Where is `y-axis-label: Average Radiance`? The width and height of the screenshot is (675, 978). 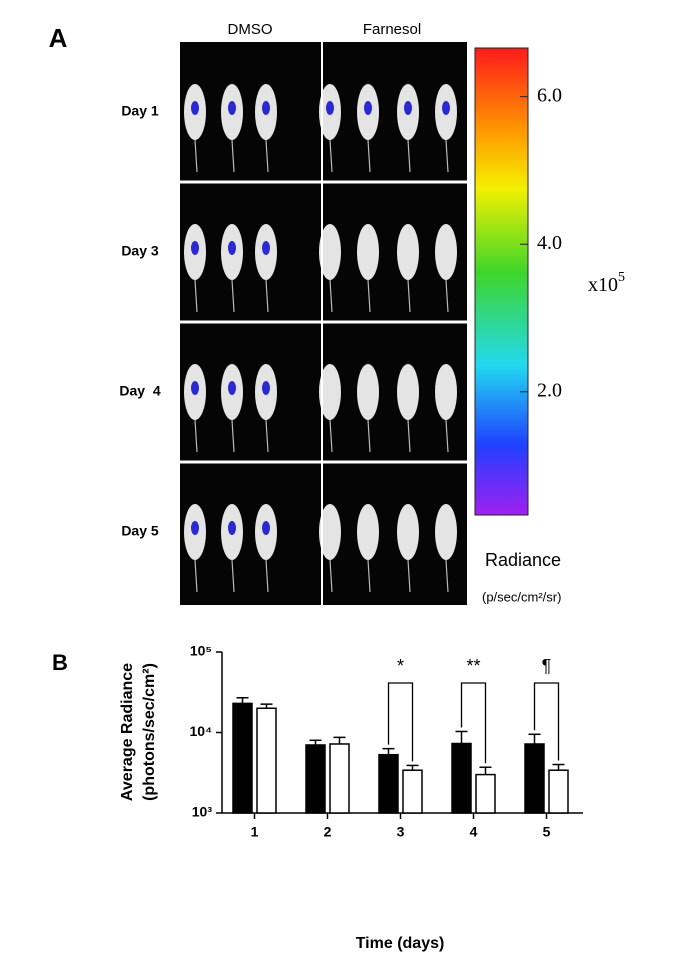
y-axis-label: Average Radiance is located at coordinates (127, 732).